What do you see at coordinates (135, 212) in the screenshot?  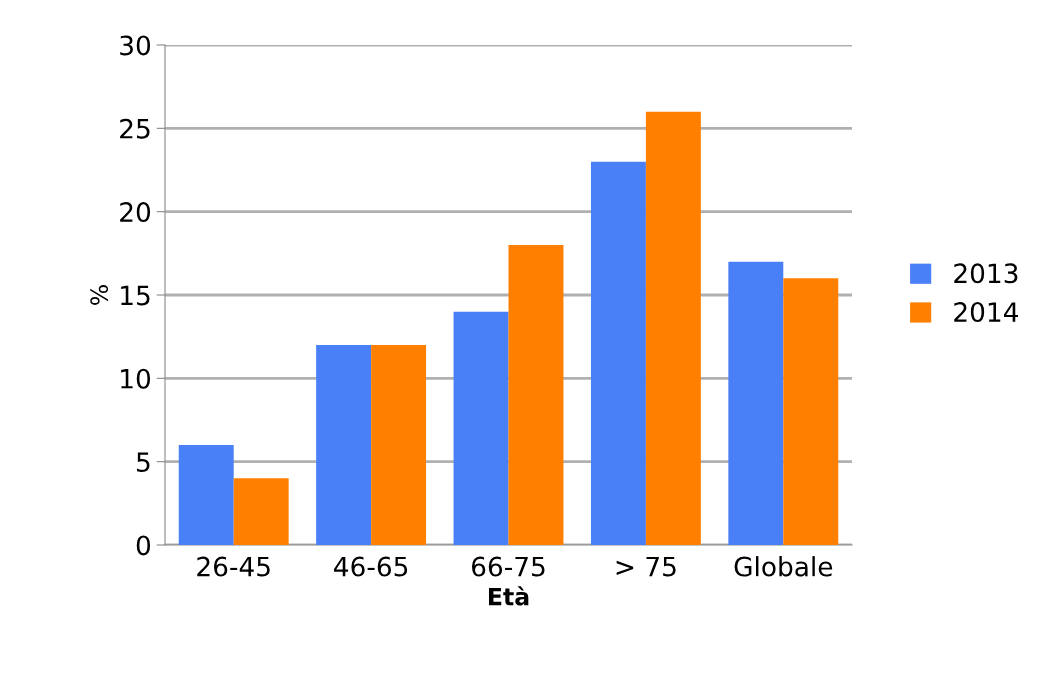 I see `y-tick-label: 20` at bounding box center [135, 212].